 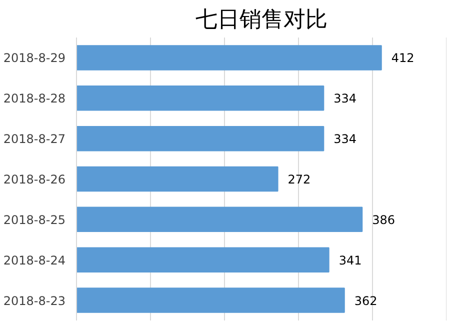 I want to click on y-tick-label: 2018-8-24, so click(x=34, y=260).